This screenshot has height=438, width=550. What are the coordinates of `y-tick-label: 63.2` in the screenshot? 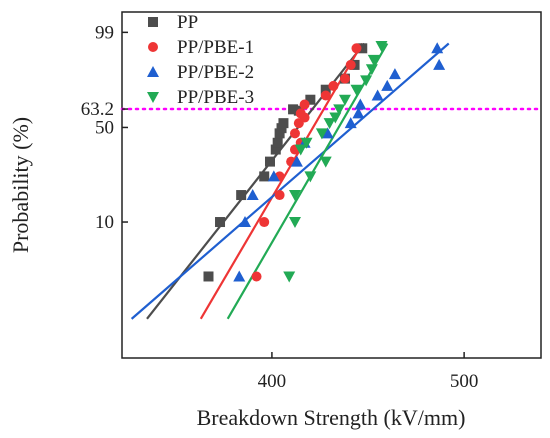 It's located at (97, 109).